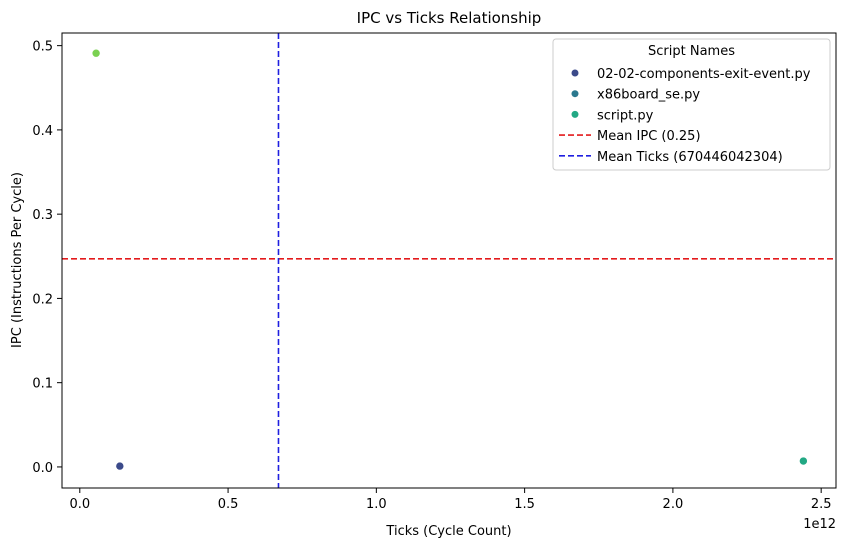  What do you see at coordinates (450, 500) in the screenshot?
I see `x-axis-ticks: 0.0 0.5 1.0 1.5 2.0 2.5` at bounding box center [450, 500].